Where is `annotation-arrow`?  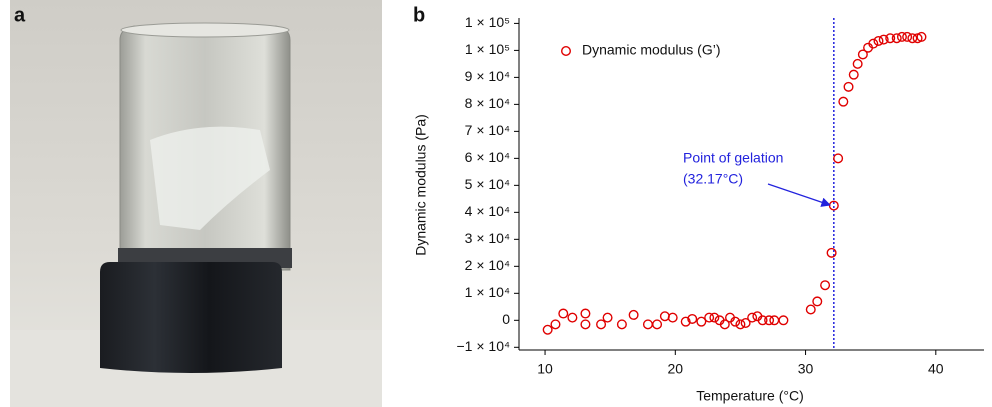 annotation-arrow is located at coordinates (799, 195).